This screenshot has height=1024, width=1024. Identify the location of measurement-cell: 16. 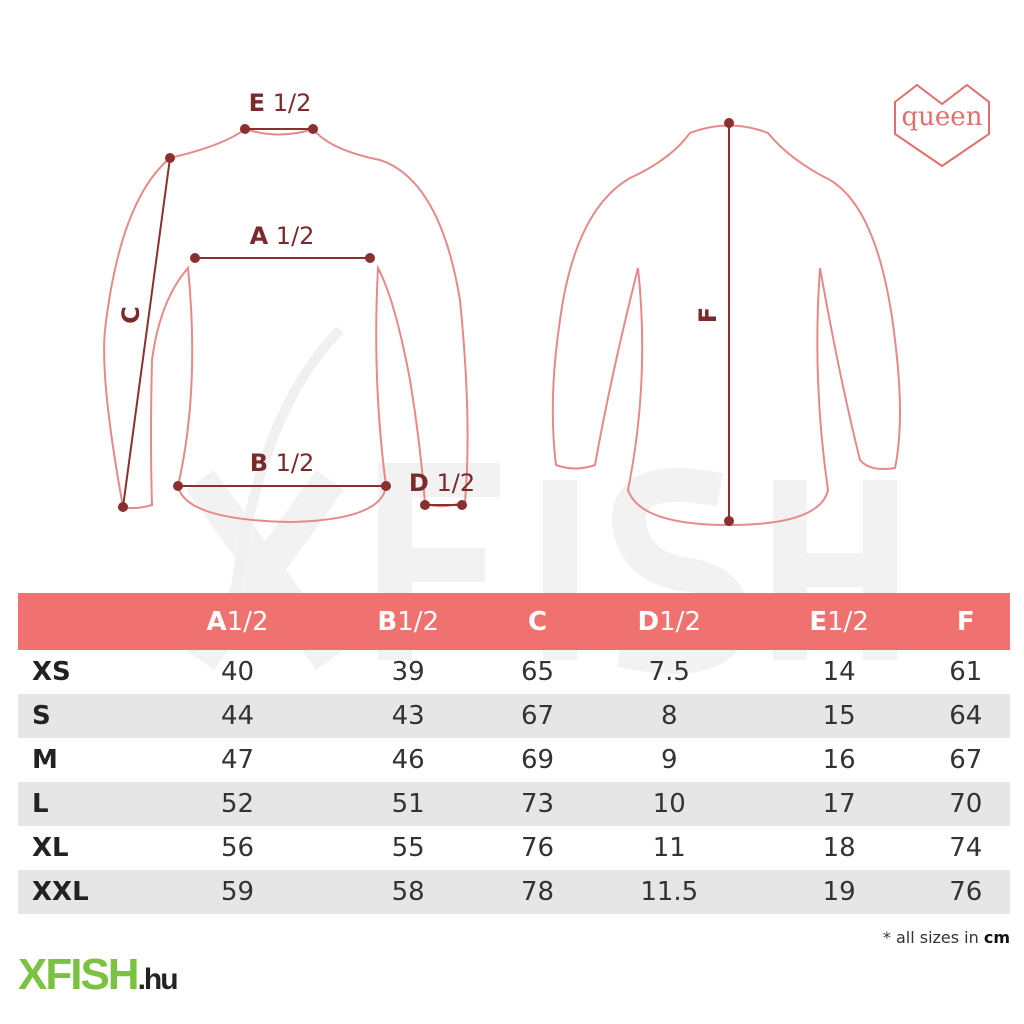
(839, 760).